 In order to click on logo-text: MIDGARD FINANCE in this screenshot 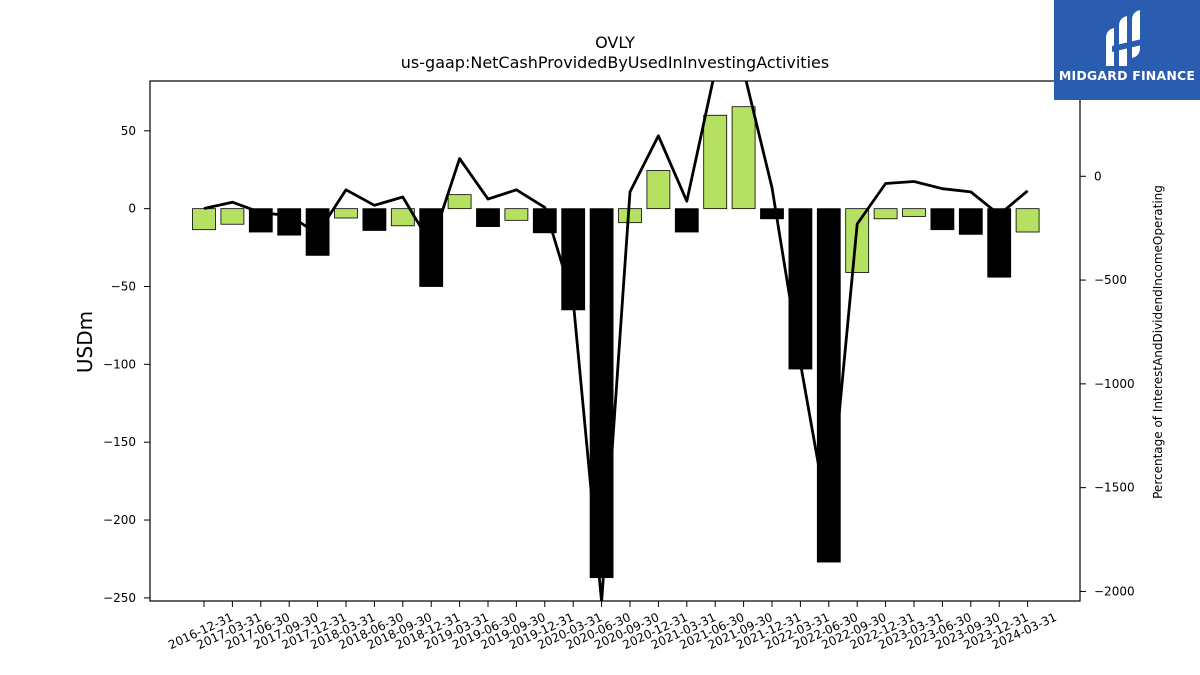, I will do `click(1127, 75)`.